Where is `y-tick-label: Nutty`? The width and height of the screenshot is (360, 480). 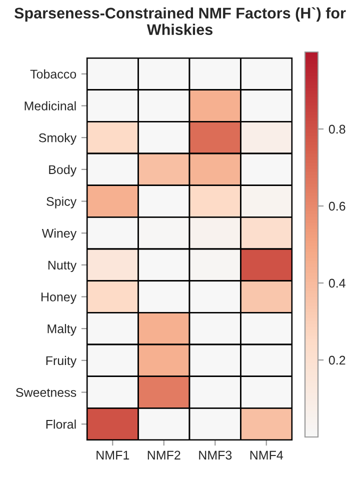
y-tick-label: Nutty is located at coordinates (62, 266).